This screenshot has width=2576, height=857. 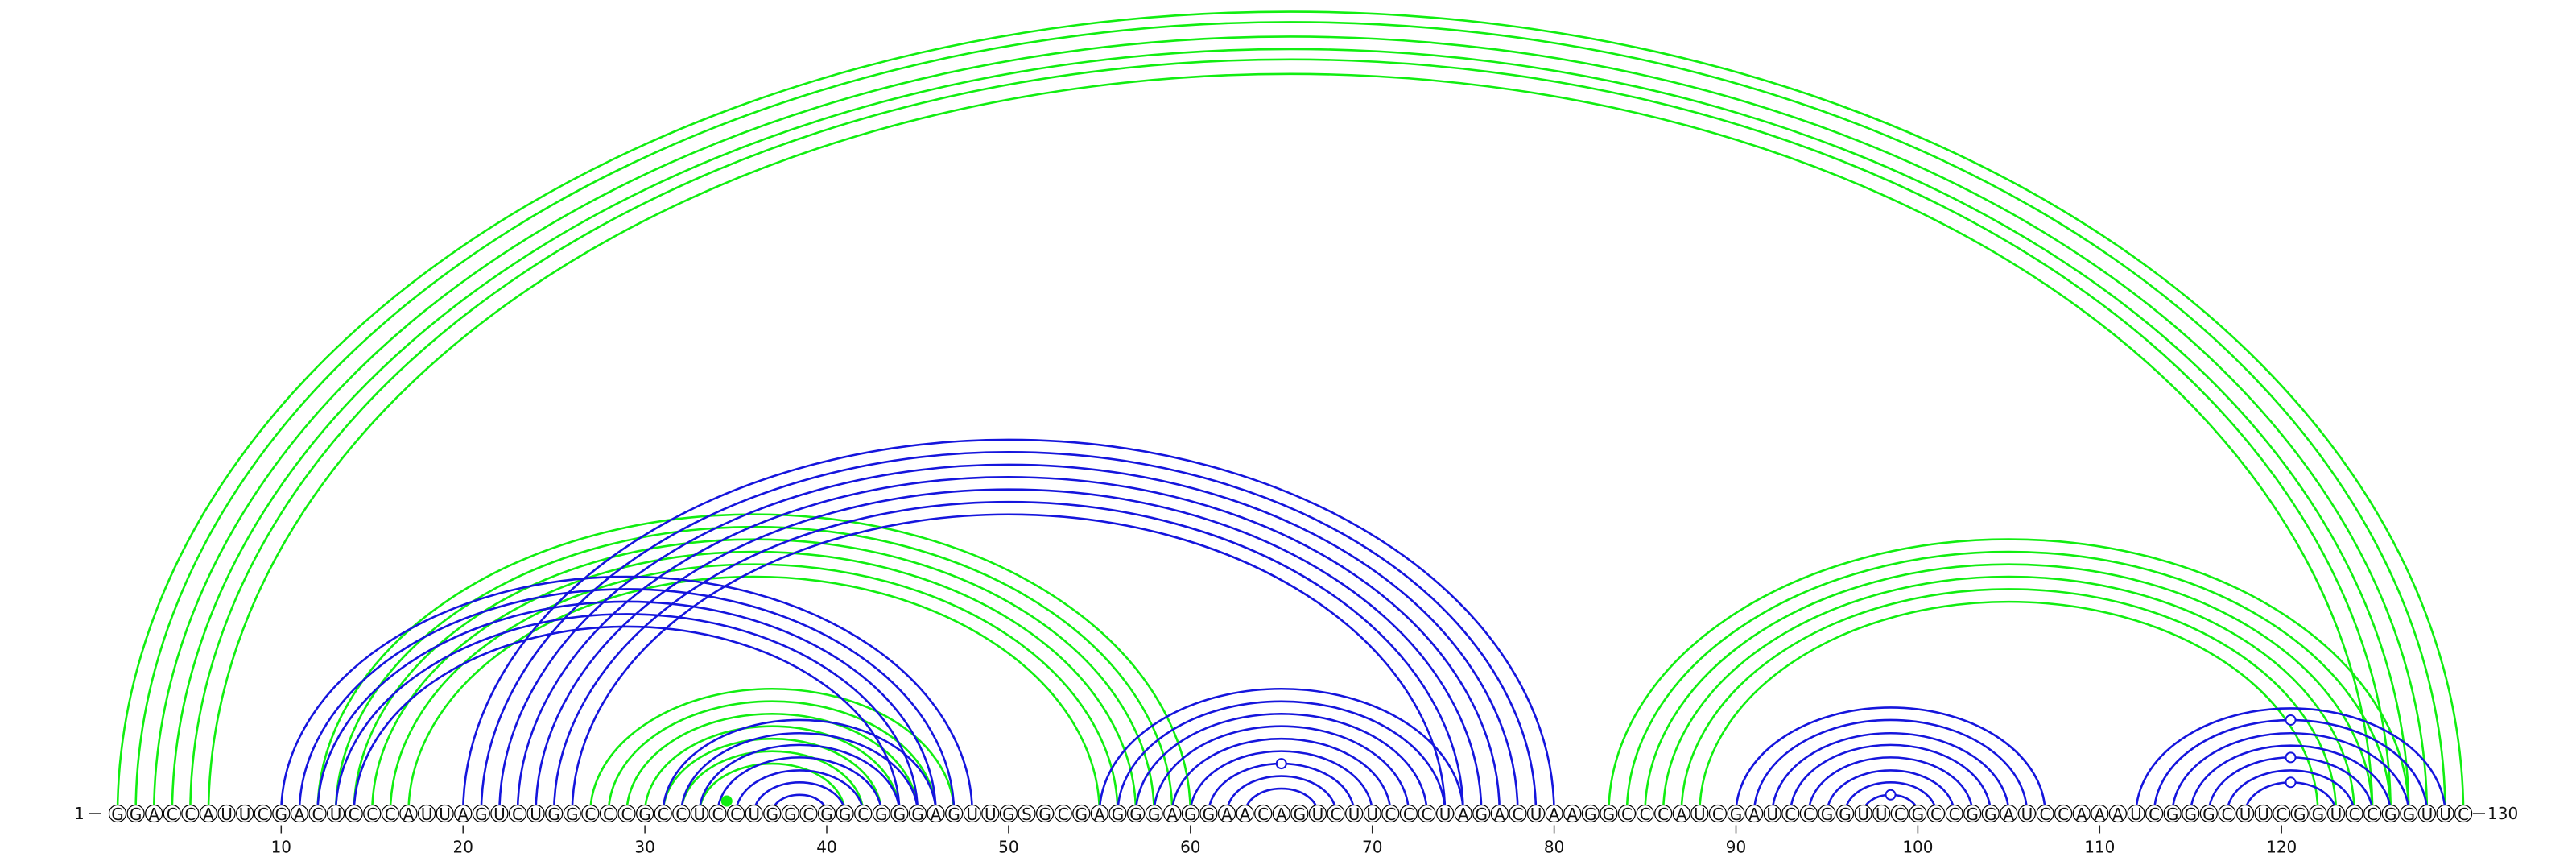 What do you see at coordinates (826, 847) in the screenshot?
I see `axis-label-40: 40` at bounding box center [826, 847].